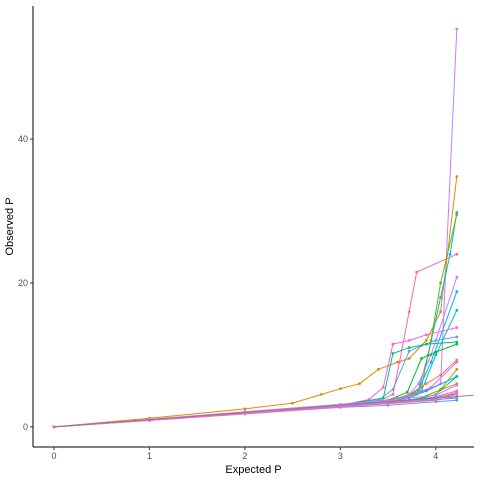 The width and height of the screenshot is (480, 480). What do you see at coordinates (23, 139) in the screenshot?
I see `y-tick-label: 40` at bounding box center [23, 139].